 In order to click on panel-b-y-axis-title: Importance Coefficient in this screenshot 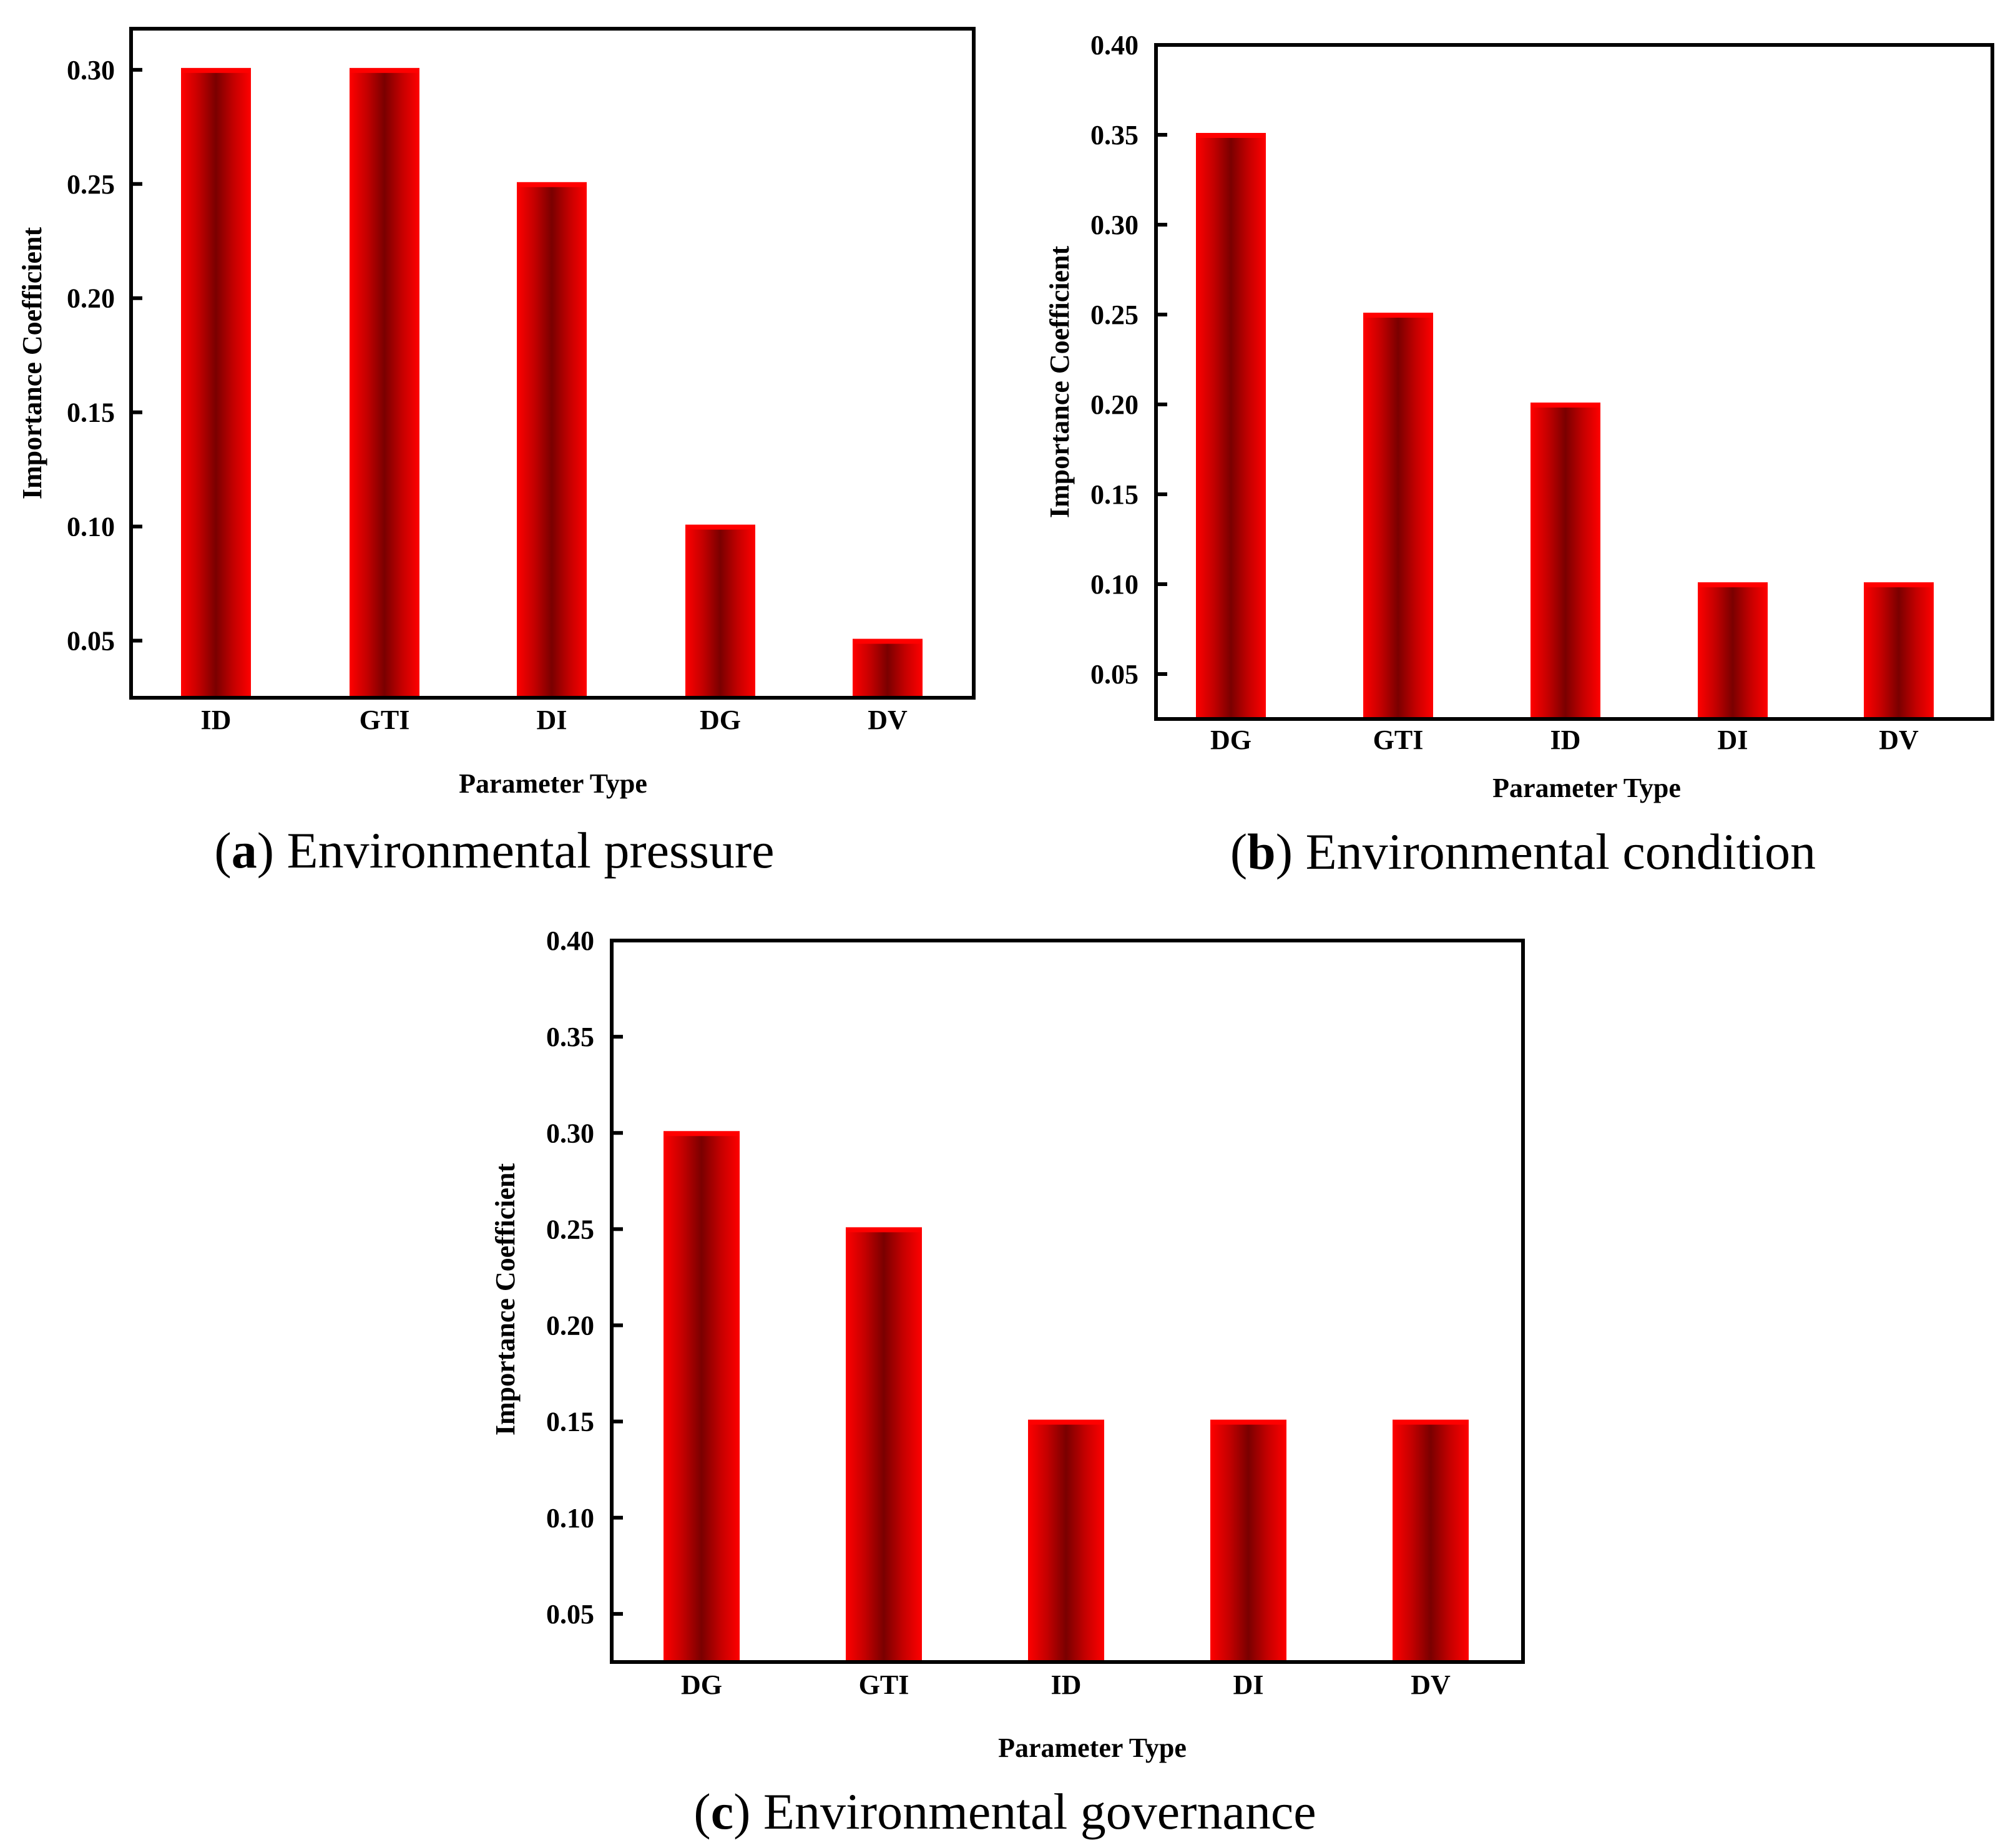, I will do `click(1059, 383)`.